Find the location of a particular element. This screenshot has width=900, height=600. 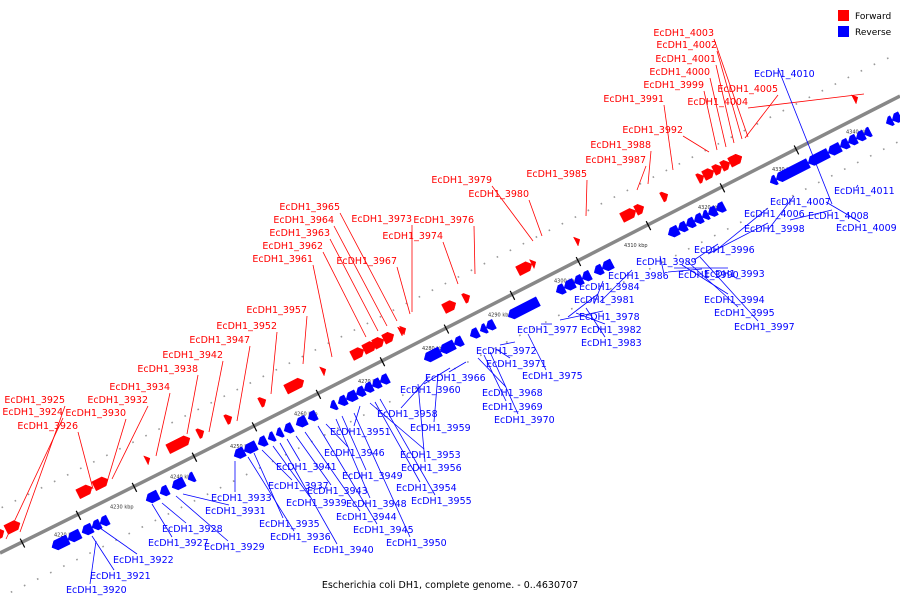

label-ecdh1-3981: EcDH1_3981 is located at coordinates (604, 300).